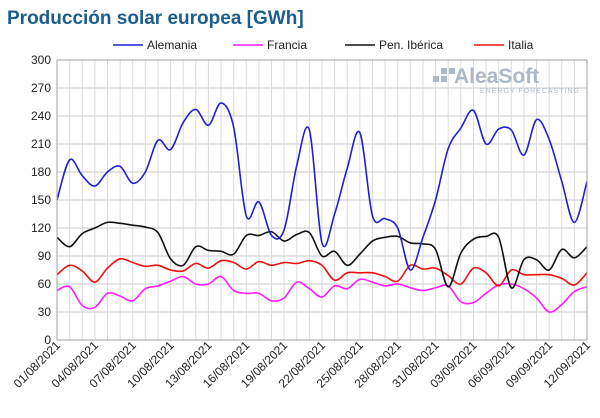 This screenshot has width=600, height=418. Describe the element at coordinates (41, 172) in the screenshot. I see `y-tick-label: 180` at that location.